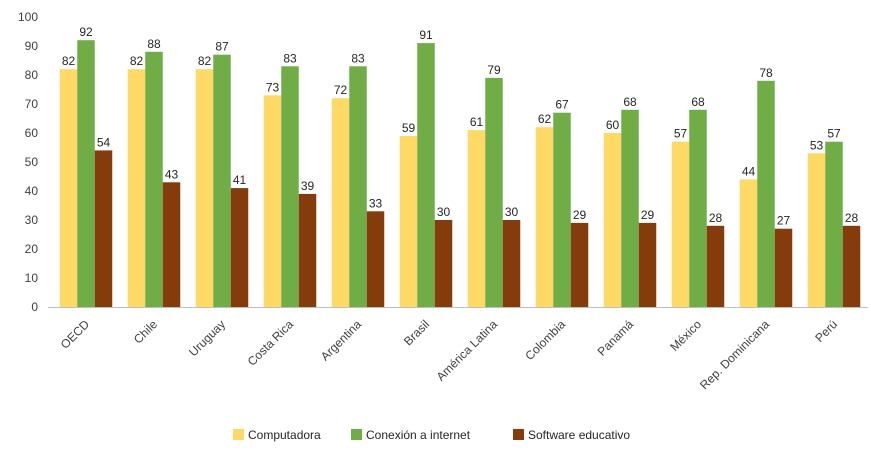  What do you see at coordinates (418, 435) in the screenshot?
I see `legend-label: Conexión a internet` at bounding box center [418, 435].